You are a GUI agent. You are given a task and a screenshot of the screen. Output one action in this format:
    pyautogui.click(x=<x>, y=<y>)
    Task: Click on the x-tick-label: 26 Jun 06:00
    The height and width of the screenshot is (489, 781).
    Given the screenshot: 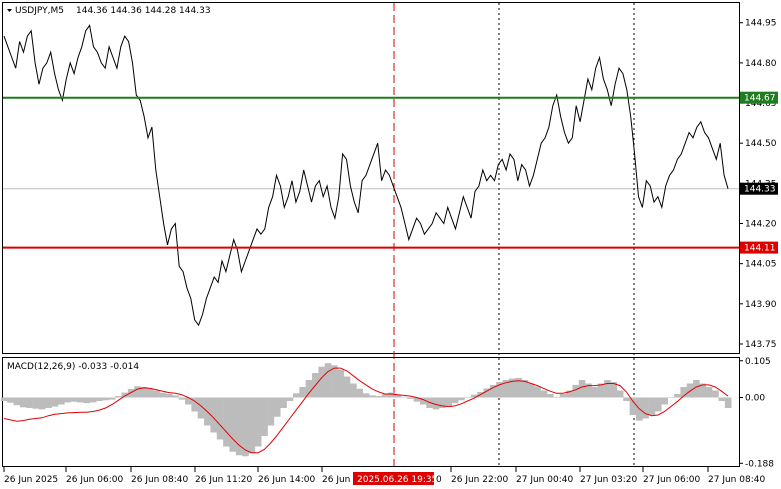 What is the action you would take?
    pyautogui.click(x=94, y=480)
    